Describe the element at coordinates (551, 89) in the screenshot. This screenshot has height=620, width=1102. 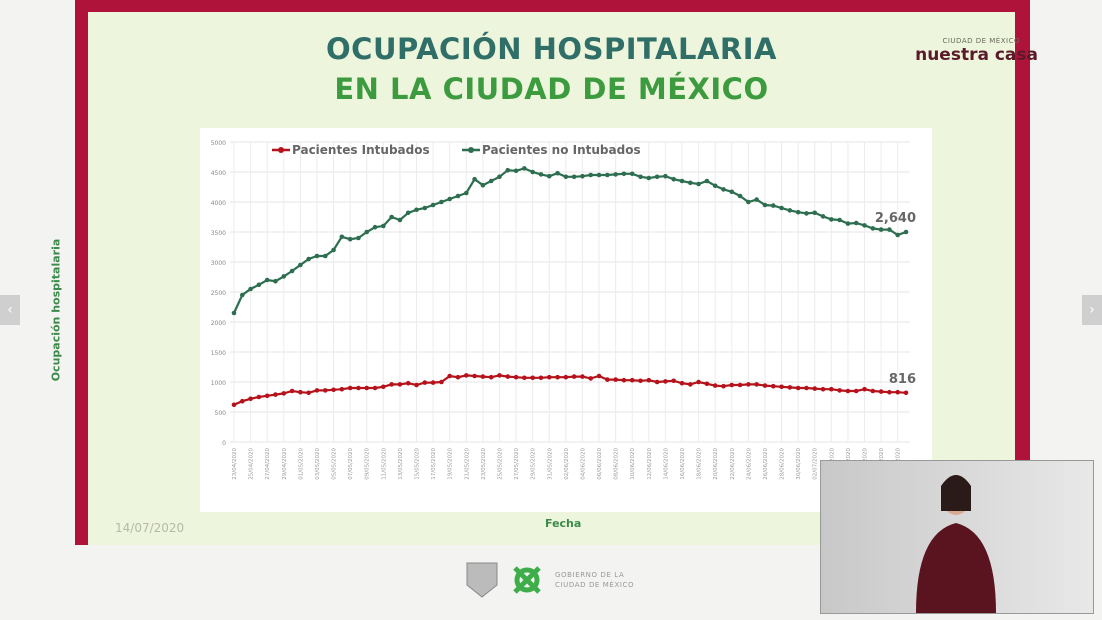
I see `slide-title-line2: EN LA CIUDAD DE MÉXICO` at that location.